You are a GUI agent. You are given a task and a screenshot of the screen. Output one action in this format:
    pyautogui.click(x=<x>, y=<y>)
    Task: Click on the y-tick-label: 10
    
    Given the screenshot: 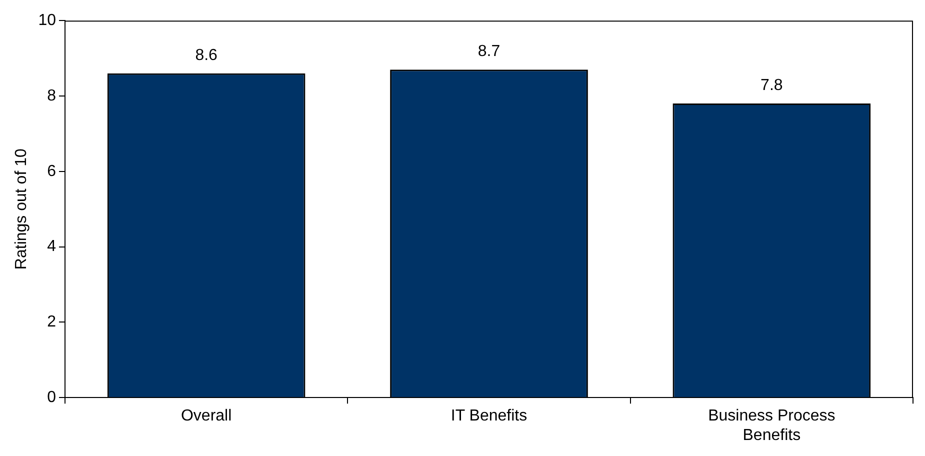 What is the action you would take?
    pyautogui.click(x=47, y=21)
    